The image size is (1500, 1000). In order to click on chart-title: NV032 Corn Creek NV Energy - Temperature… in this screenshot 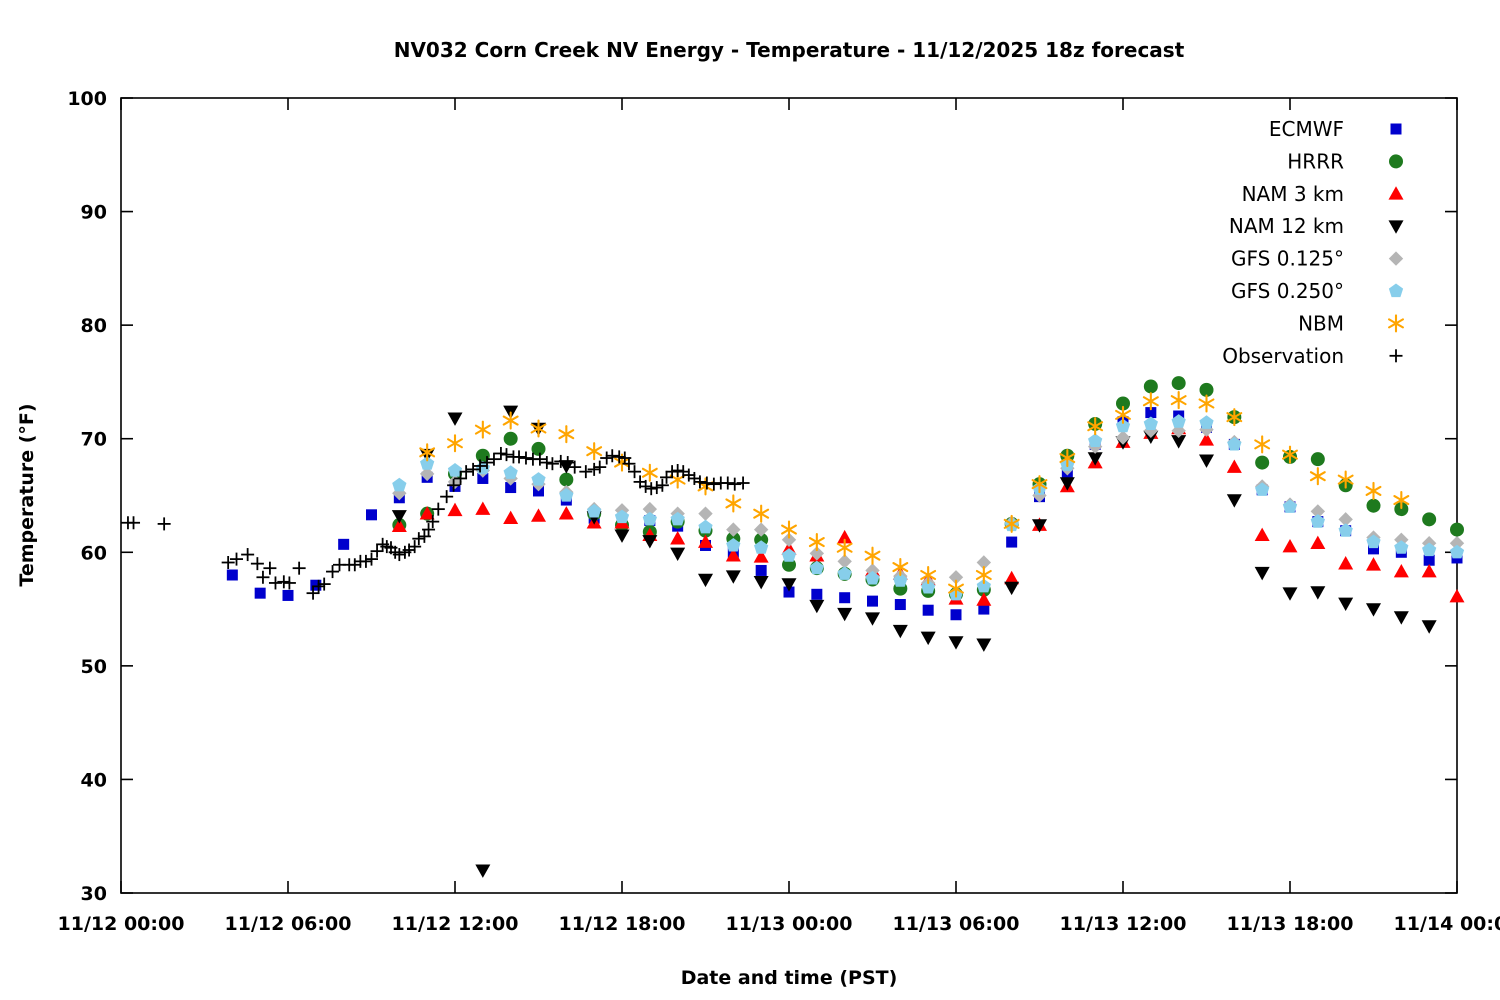, I will do `click(789, 50)`.